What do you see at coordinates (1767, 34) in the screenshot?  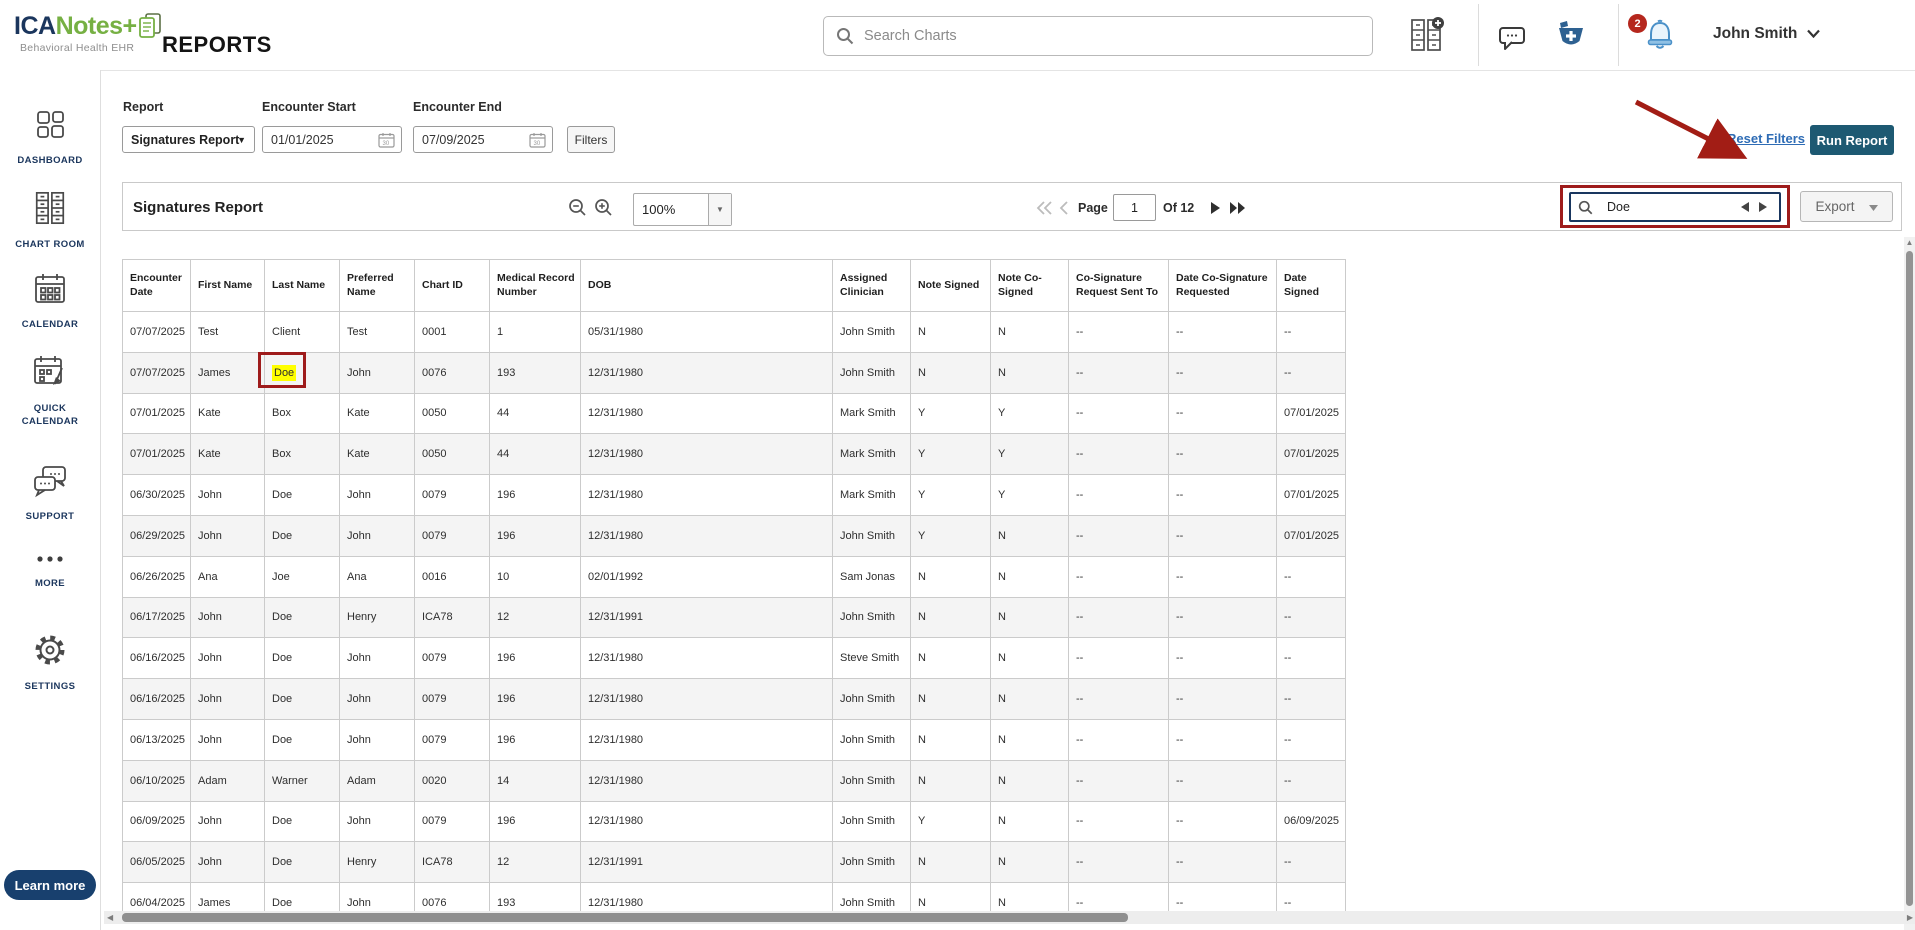 I see `user-menu: John Smith` at bounding box center [1767, 34].